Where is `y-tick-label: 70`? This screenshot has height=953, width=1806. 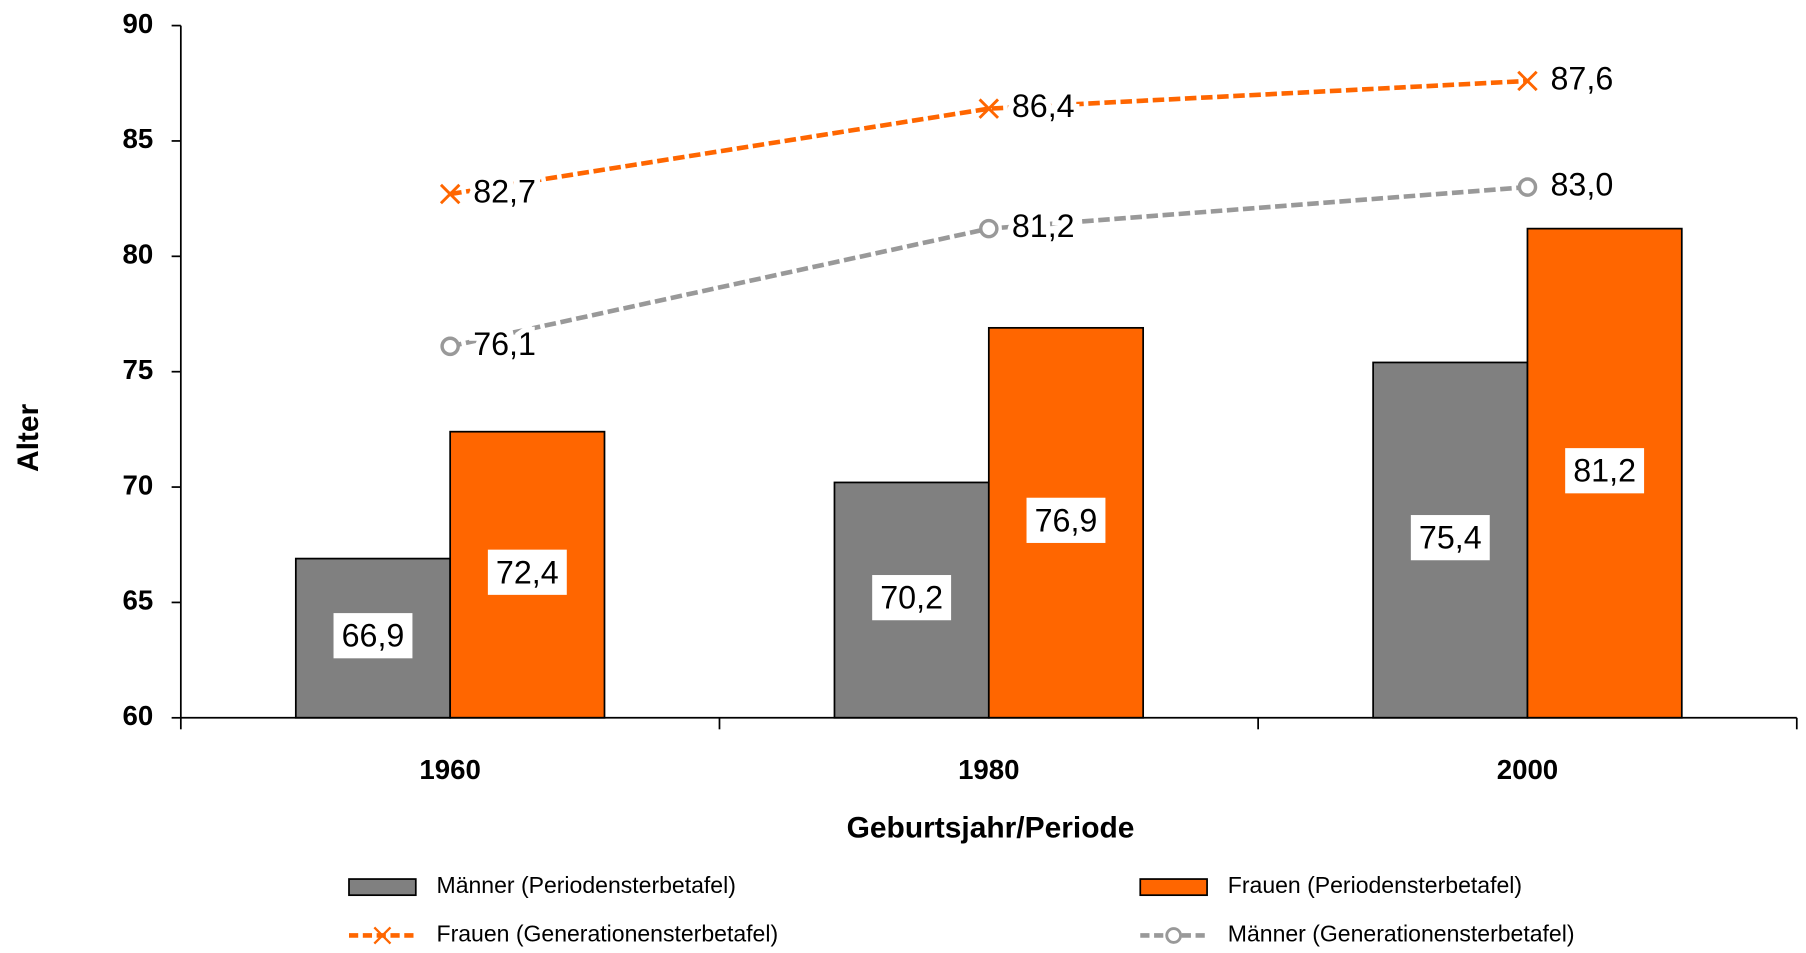 y-tick-label: 70 is located at coordinates (137, 484).